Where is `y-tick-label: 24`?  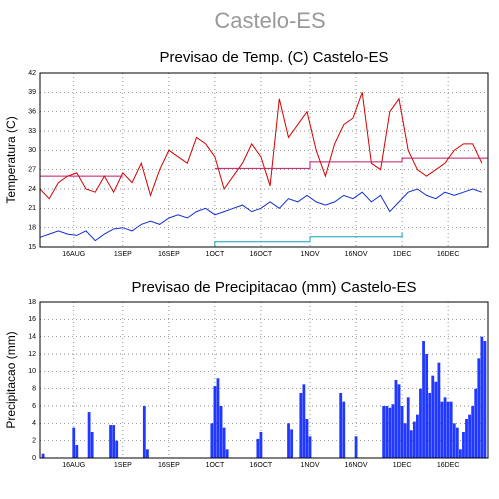
y-tick-label: 24 is located at coordinates (32, 189).